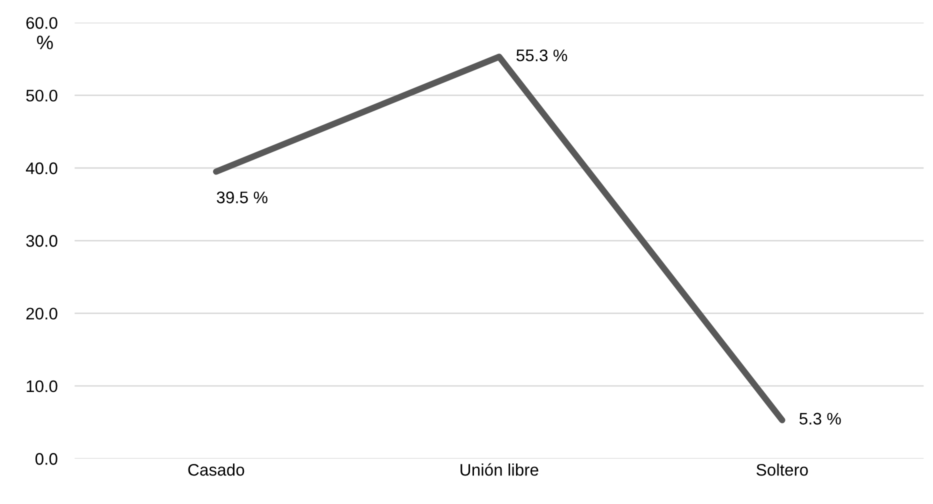 The width and height of the screenshot is (933, 504). What do you see at coordinates (42, 241) in the screenshot?
I see `y-tick-label: 30.0` at bounding box center [42, 241].